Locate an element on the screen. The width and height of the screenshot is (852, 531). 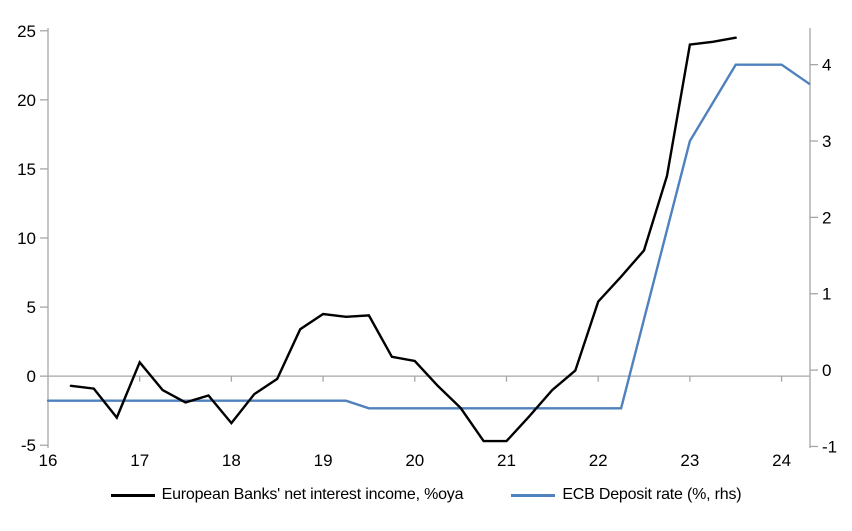
right-axis-tick-label: 3 is located at coordinates (826, 141).